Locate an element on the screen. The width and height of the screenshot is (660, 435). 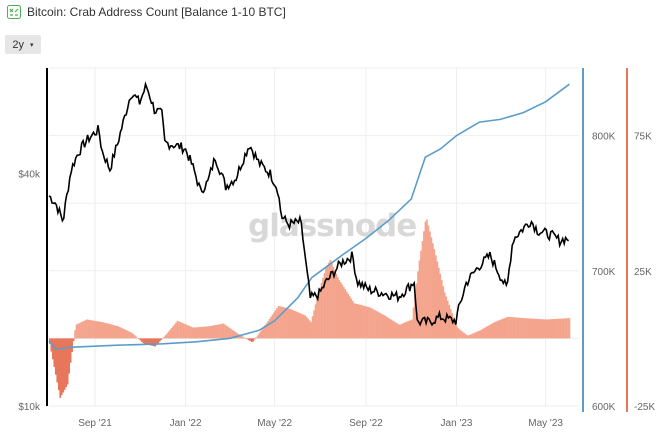
x-axis-tick-label: Jan '22 is located at coordinates (186, 423).